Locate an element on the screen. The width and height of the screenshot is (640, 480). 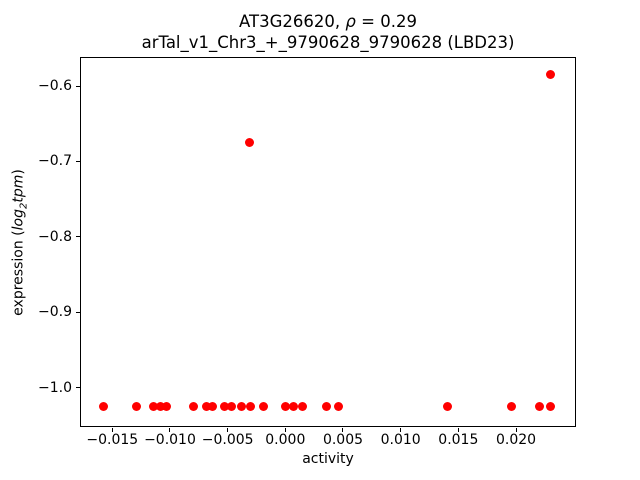
y-axis-label-subscript: 2 is located at coordinates (24, 206).